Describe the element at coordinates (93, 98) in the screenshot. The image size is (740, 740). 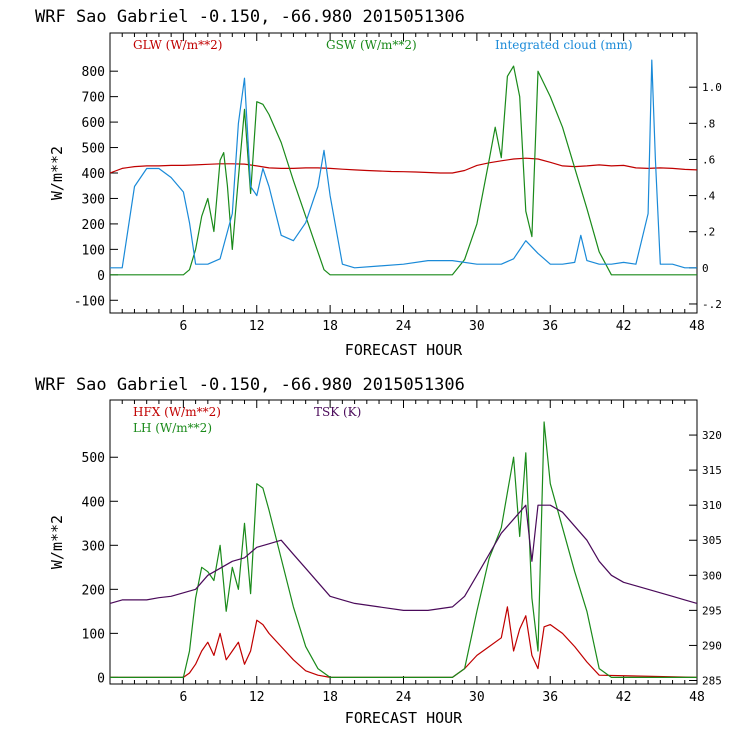
I see `y-tick-label: 700` at that location.